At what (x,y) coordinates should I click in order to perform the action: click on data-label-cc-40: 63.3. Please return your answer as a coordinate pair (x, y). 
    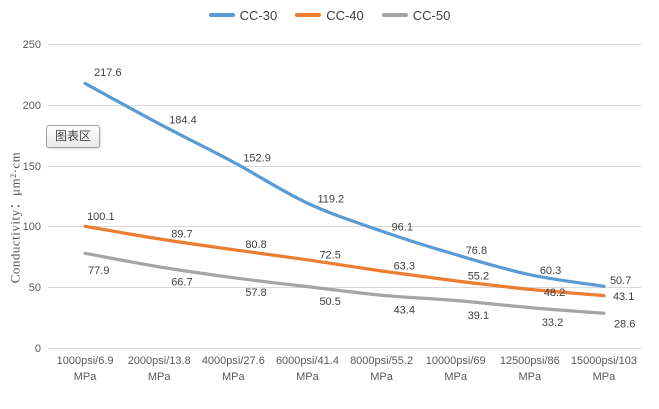
    Looking at the image, I should click on (404, 267).